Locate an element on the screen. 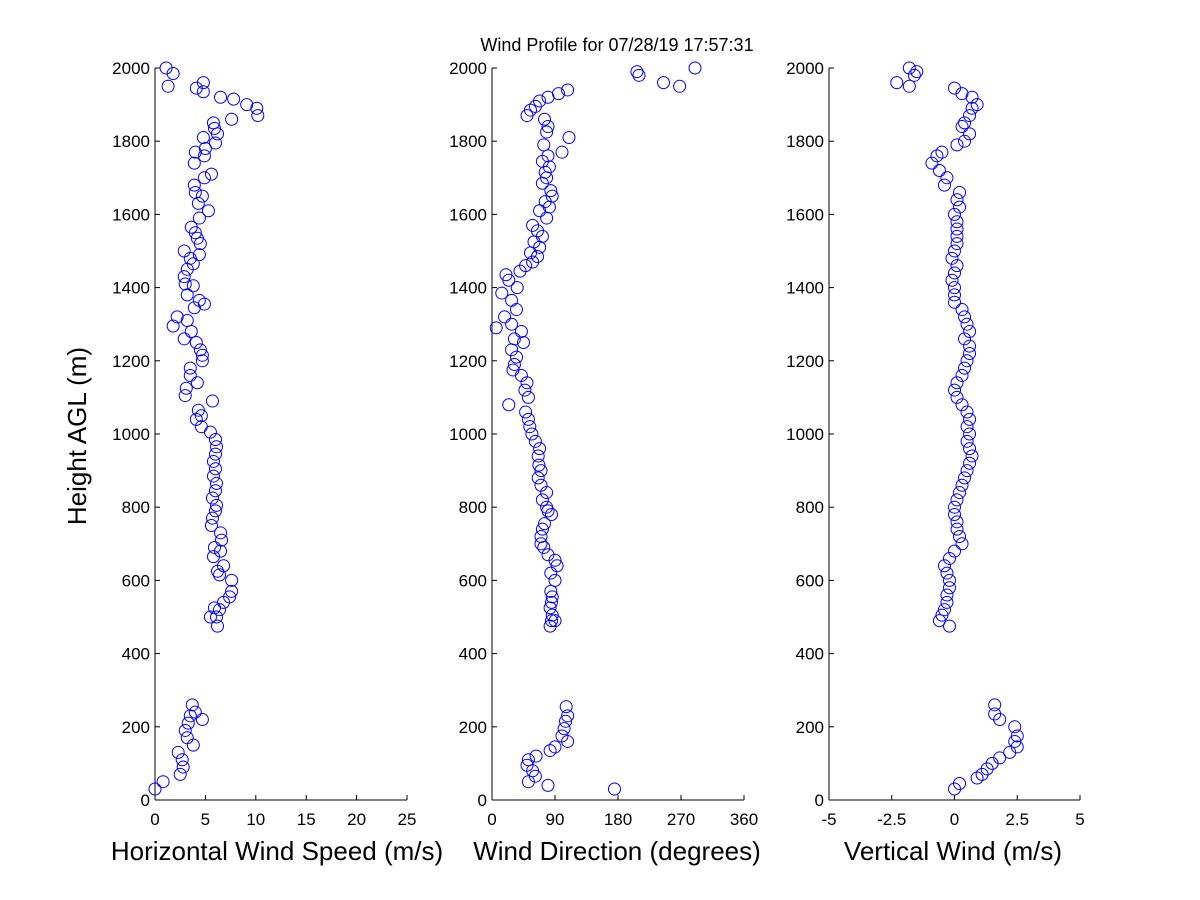  vertical-ytick-label: 1600 is located at coordinates (805, 214).